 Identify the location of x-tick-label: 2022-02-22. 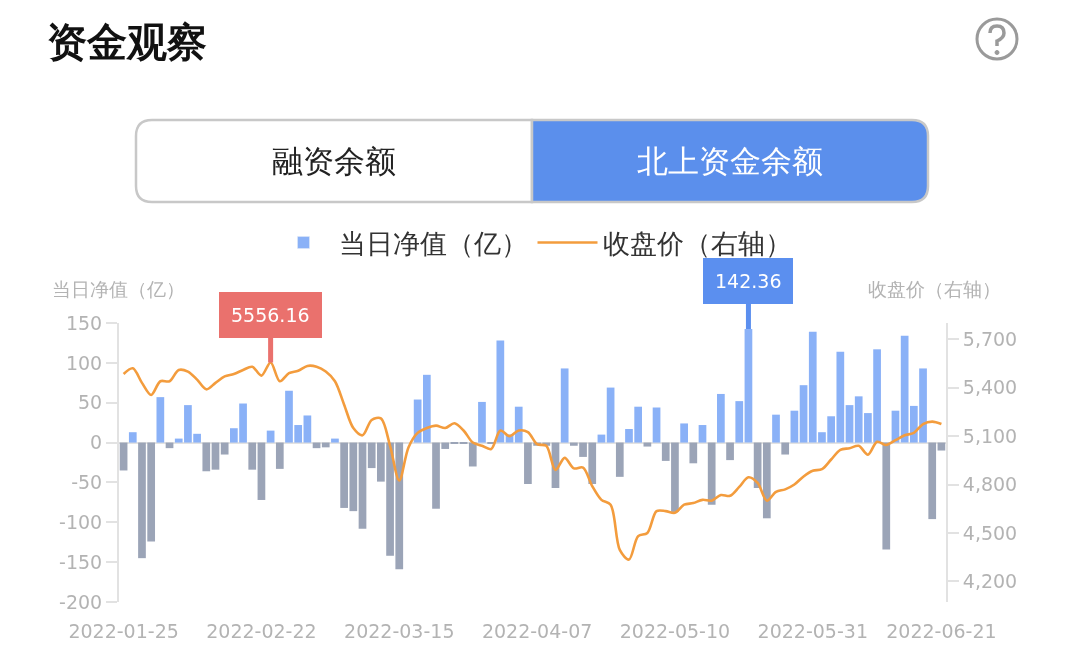
(261, 631).